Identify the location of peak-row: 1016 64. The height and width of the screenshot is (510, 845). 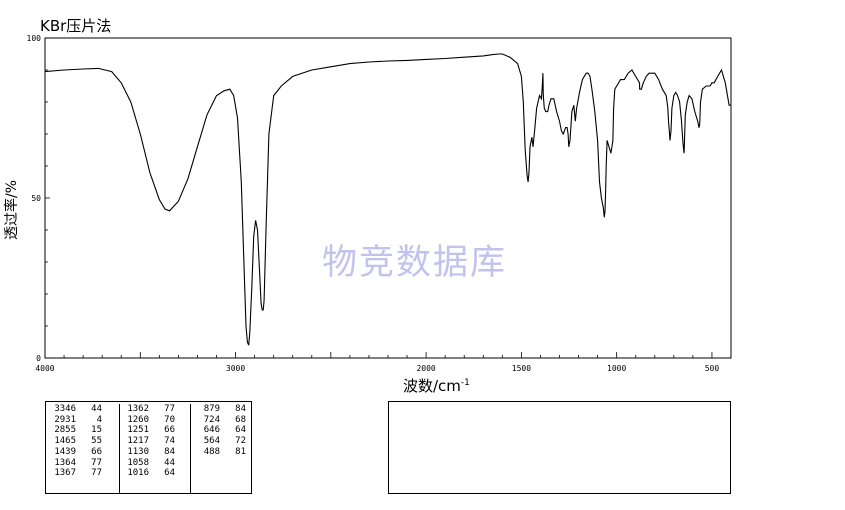
(154, 473).